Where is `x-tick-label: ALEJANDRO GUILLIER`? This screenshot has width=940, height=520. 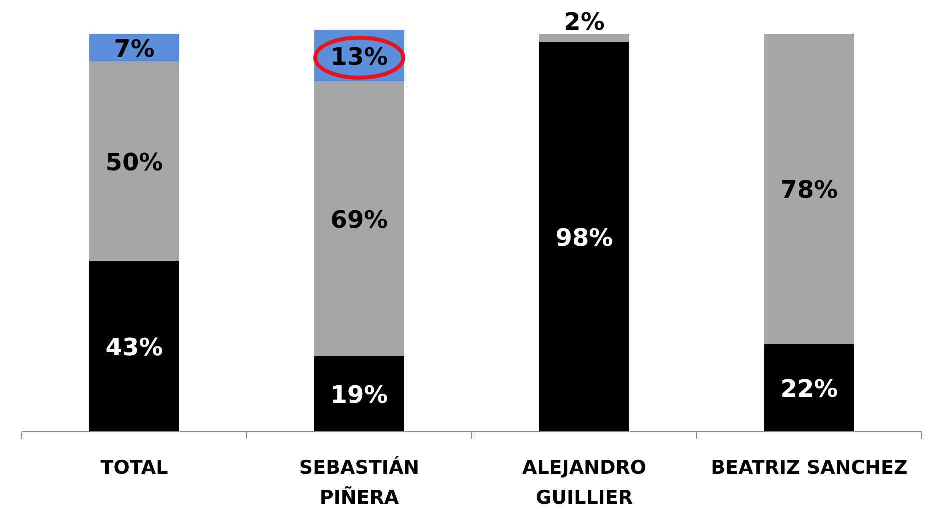 x-tick-label: ALEJANDRO GUILLIER is located at coordinates (584, 483).